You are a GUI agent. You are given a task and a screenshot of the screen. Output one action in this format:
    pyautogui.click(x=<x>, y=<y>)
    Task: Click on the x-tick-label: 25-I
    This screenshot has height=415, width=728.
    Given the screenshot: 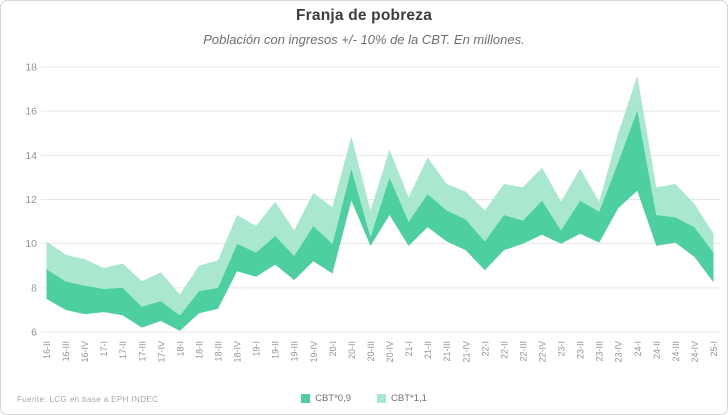 What is the action you would take?
    pyautogui.click(x=714, y=349)
    